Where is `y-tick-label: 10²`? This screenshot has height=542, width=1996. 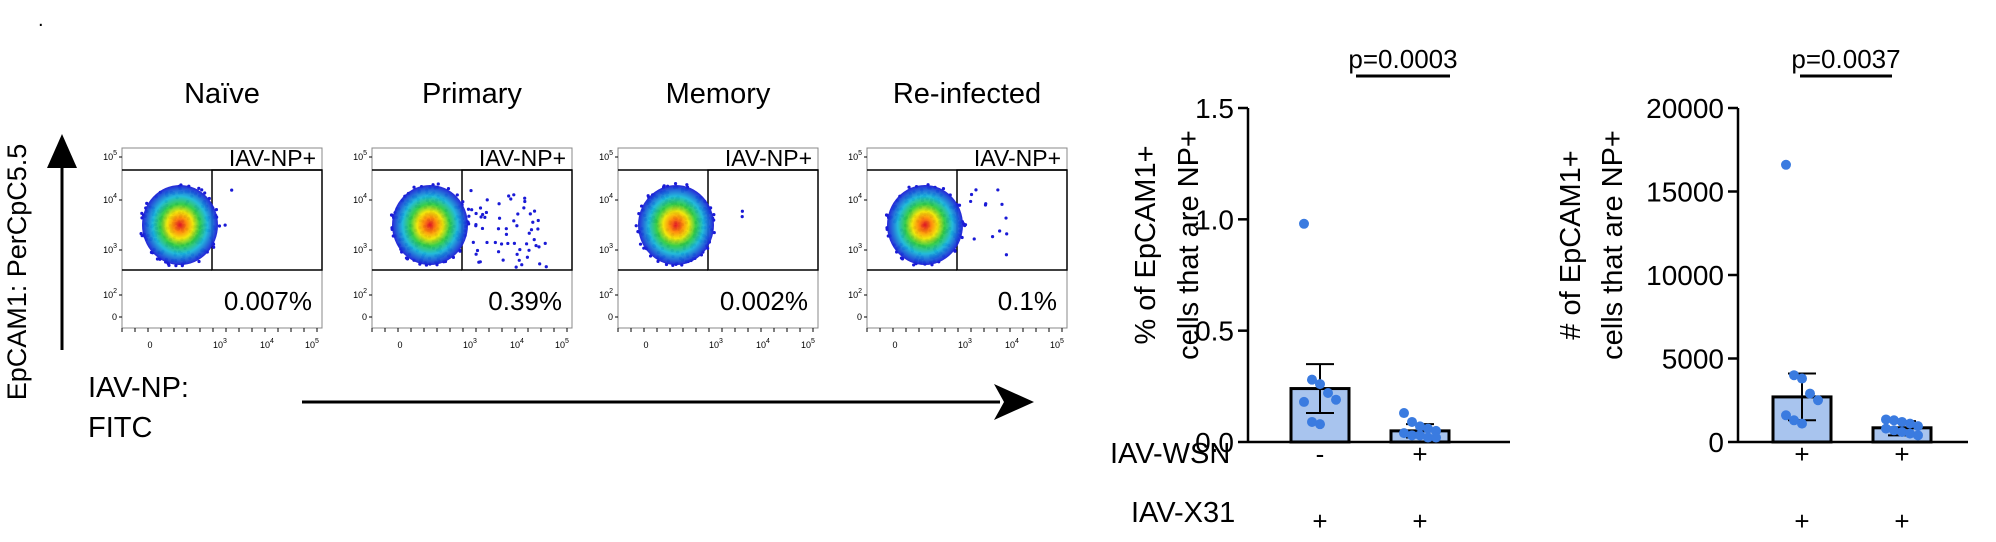
y-tick-label: 10² is located at coordinates (606, 294).